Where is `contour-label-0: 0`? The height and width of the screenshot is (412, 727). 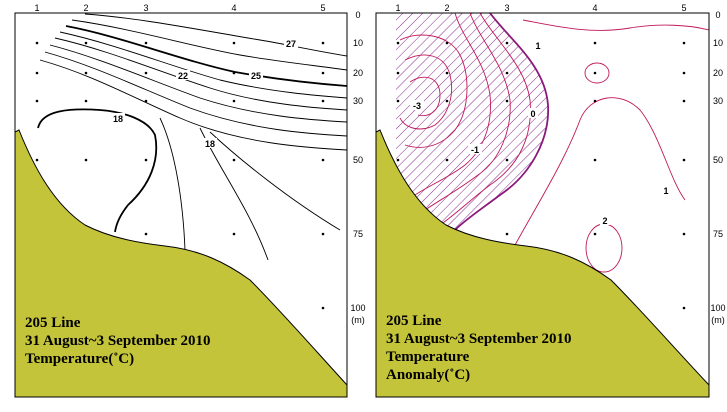
contour-label-0: 0 is located at coordinates (532, 114).